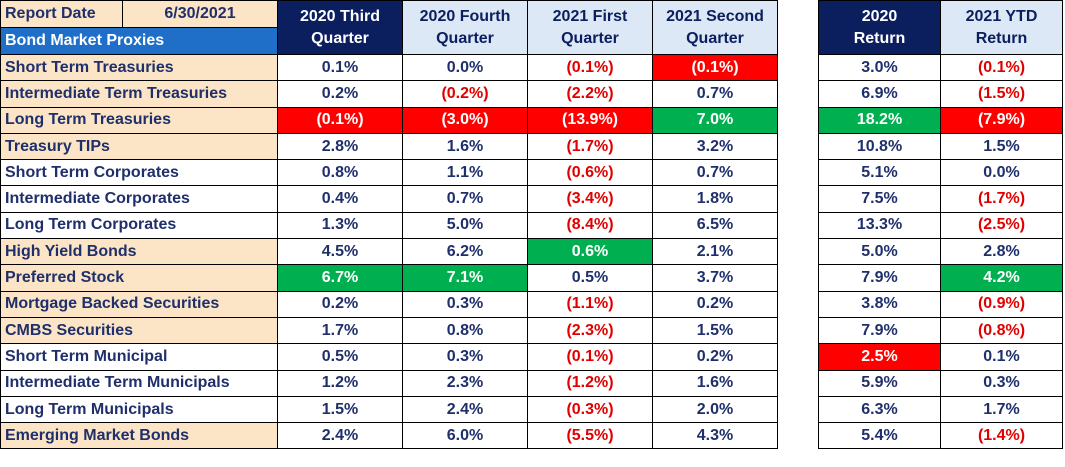 The height and width of the screenshot is (467, 1065). Describe the element at coordinates (879, 199) in the screenshot. I see `annual-return-cell: 7.5%` at that location.